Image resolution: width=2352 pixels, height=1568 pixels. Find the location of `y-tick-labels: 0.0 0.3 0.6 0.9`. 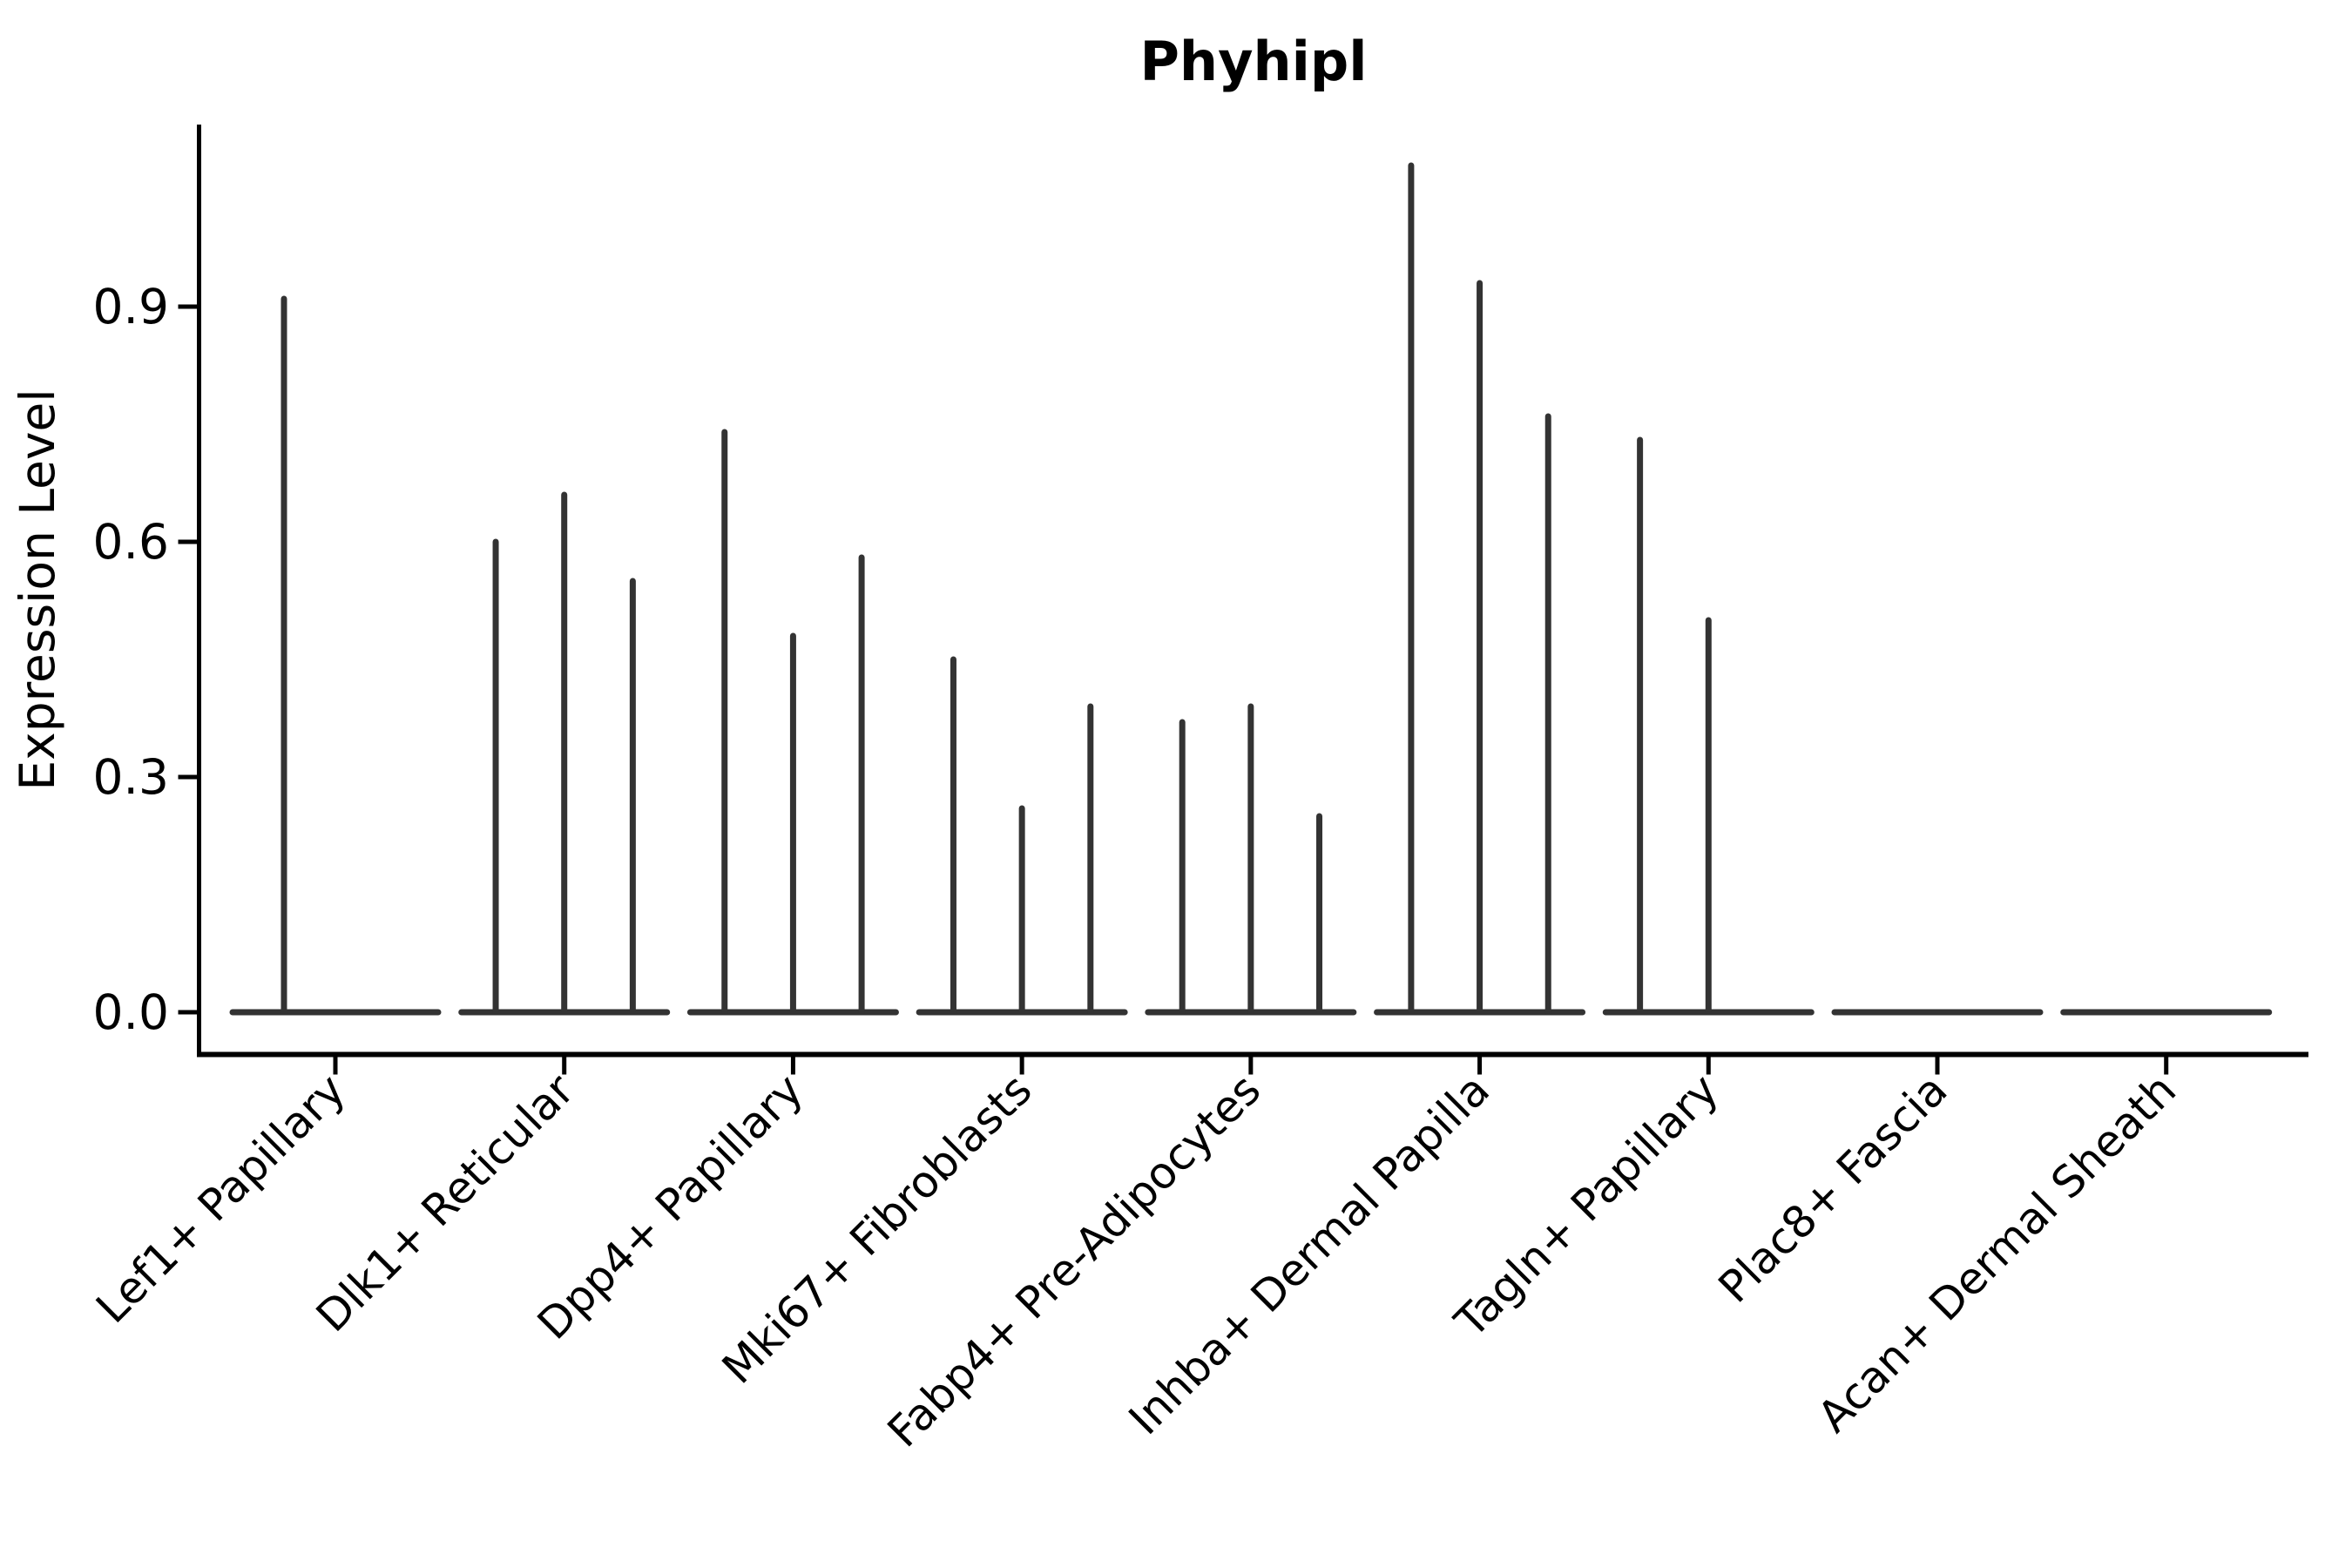

y-tick-labels: 0.0 0.3 0.6 0.9 is located at coordinates (131, 659).